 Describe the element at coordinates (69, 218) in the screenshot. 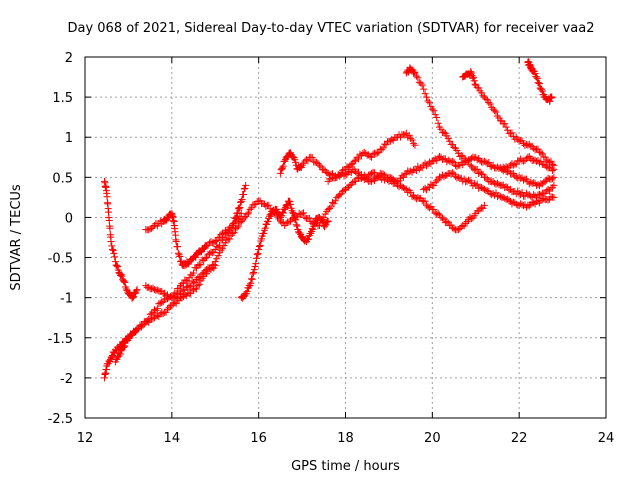

I see `y-tick-label: 0` at that location.